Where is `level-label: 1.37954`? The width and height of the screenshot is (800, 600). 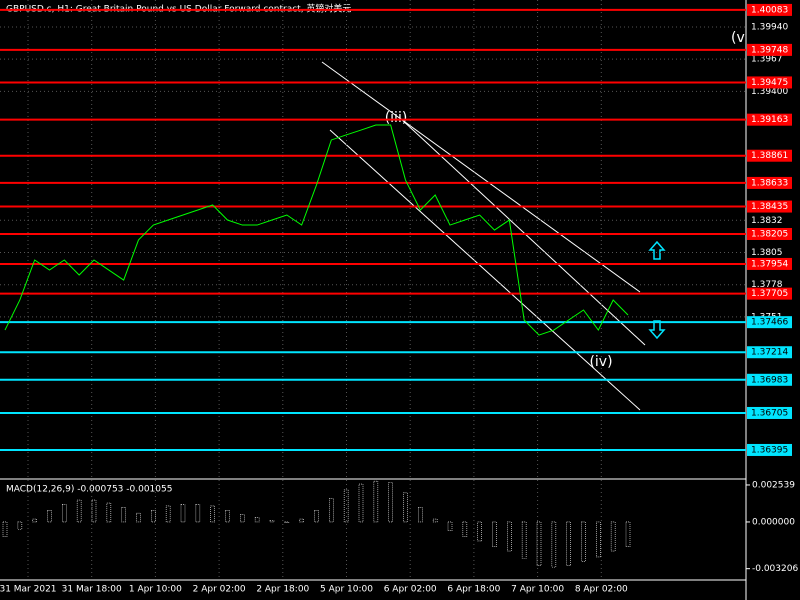
level-label: 1.37954 is located at coordinates (769, 264).